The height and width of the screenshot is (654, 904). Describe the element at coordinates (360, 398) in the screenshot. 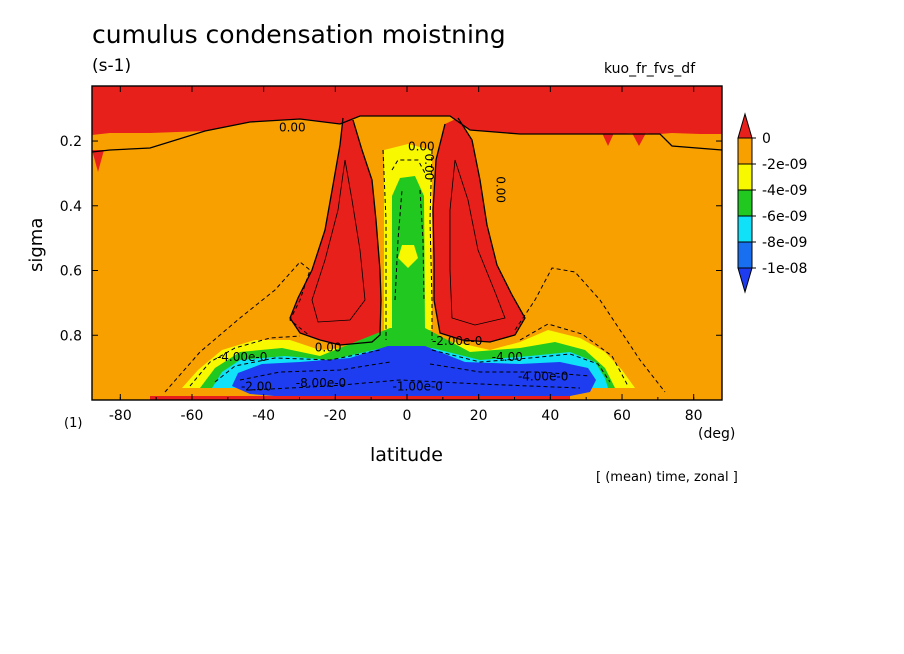

I see `bottom-positive-strip` at that location.